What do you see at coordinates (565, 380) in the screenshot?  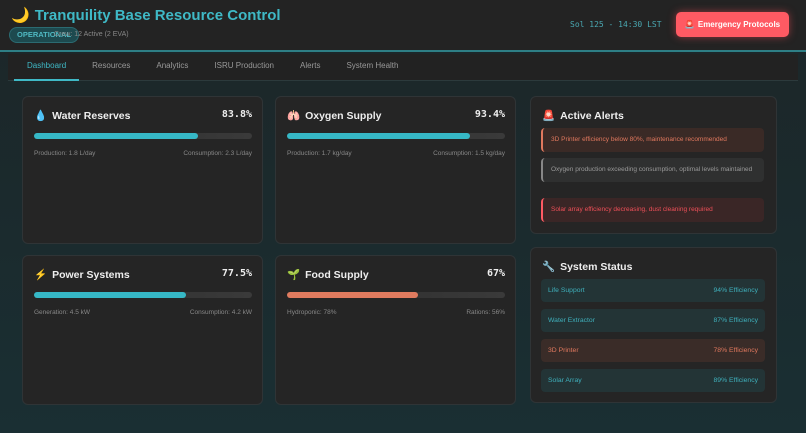 I see `system-name: Solar Array` at bounding box center [565, 380].